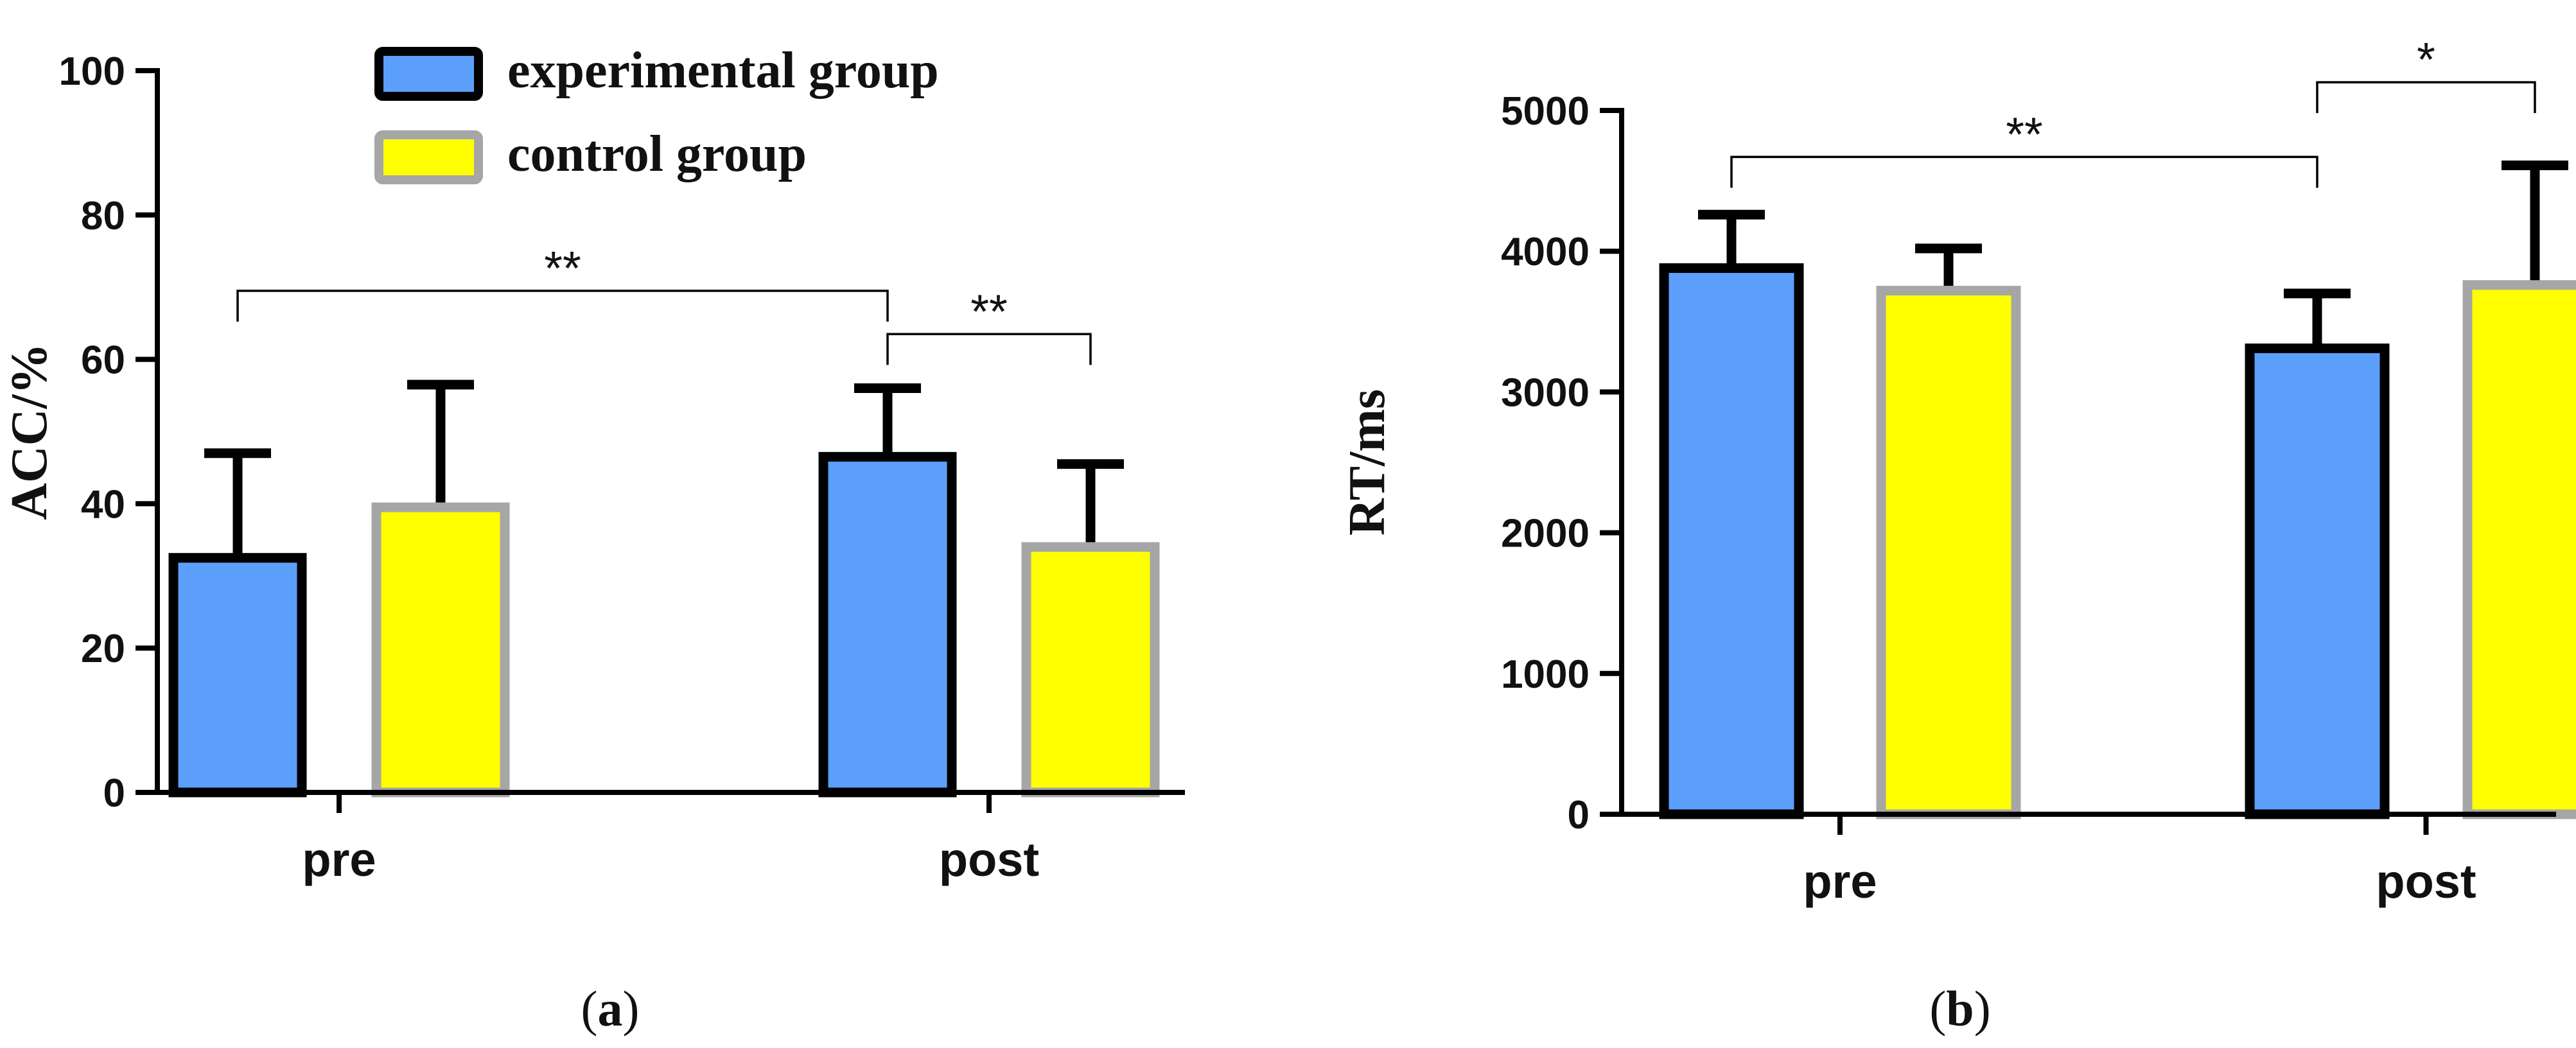  I want to click on y-tick-label: 20, so click(103, 649).